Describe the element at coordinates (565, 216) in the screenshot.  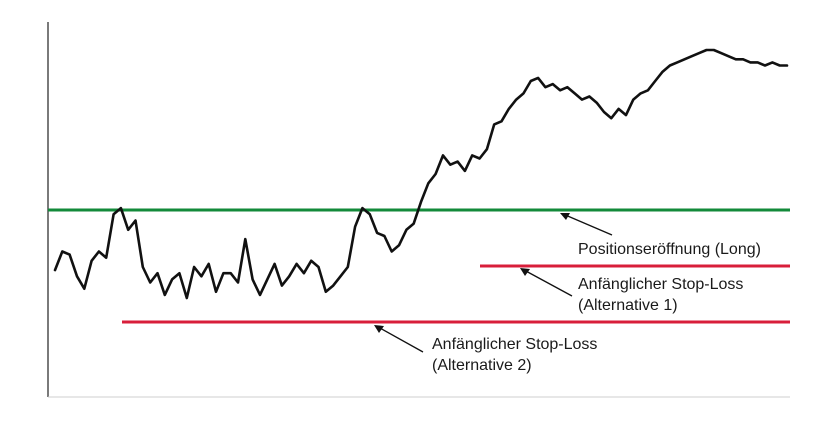
I see `arrow-head-entry` at that location.